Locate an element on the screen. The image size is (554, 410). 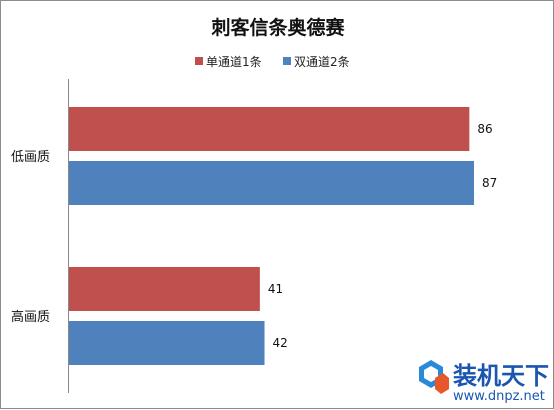
data-label: 86 is located at coordinates (484, 129).